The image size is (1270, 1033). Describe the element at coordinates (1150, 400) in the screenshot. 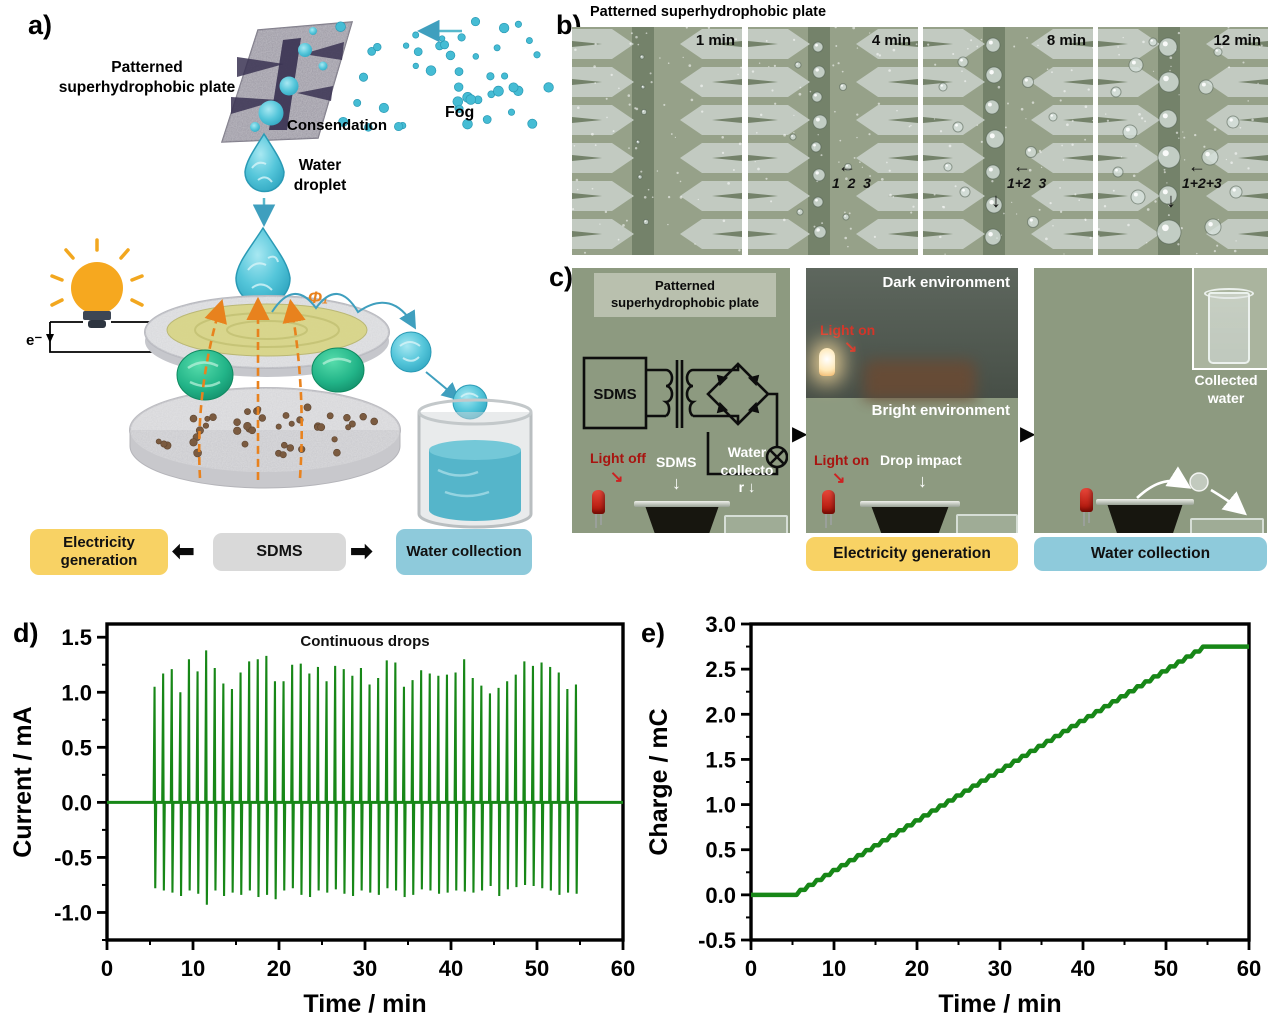

I see `photo-water-collection: Collected water` at that location.